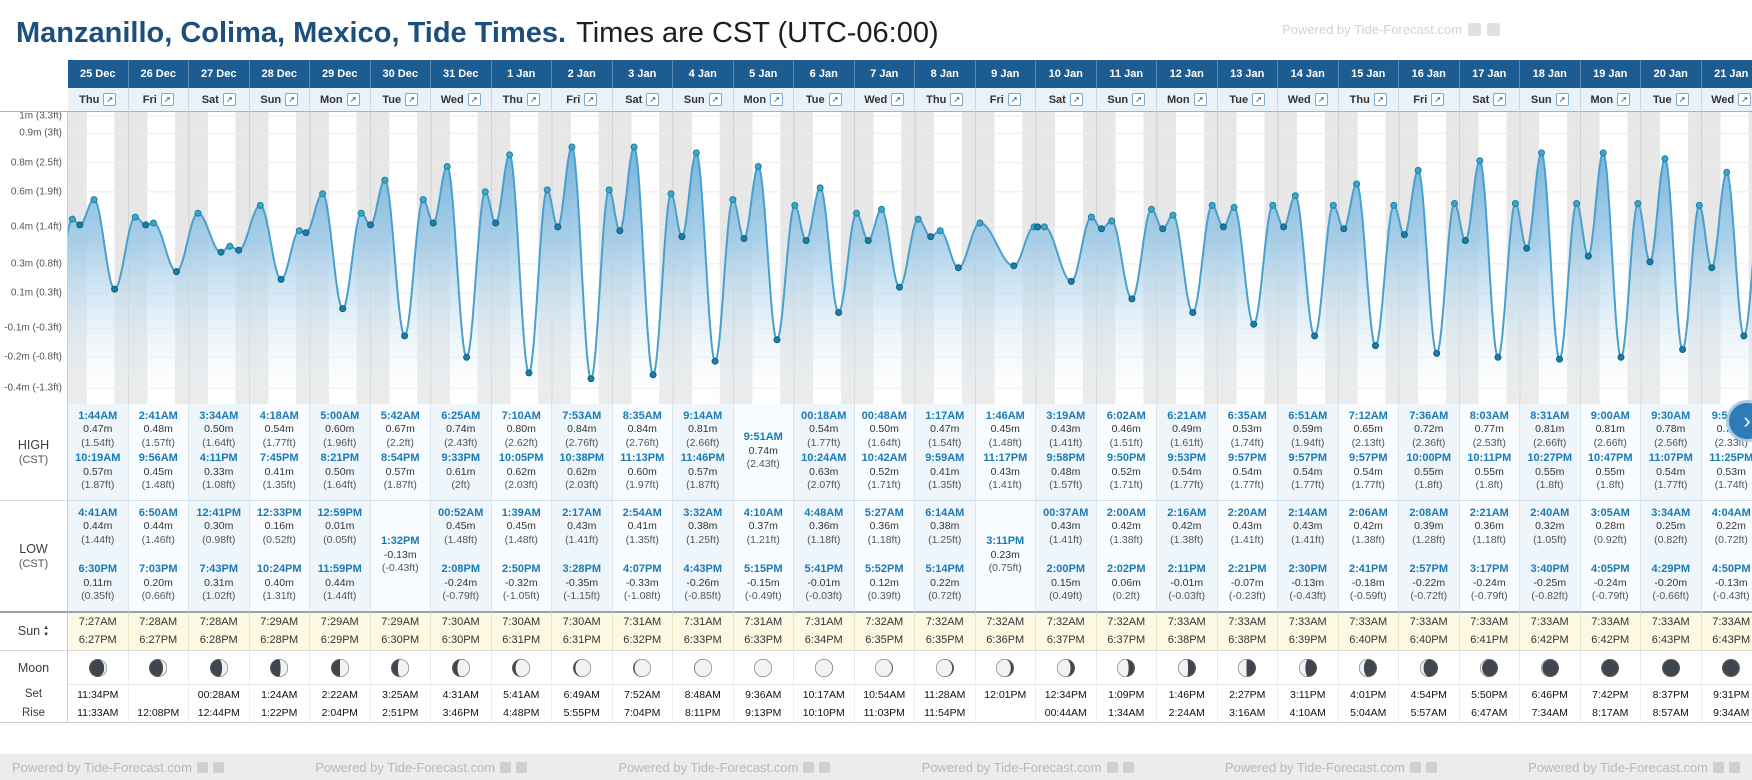  Describe the element at coordinates (339, 639) in the screenshot. I see `sunset-time: 6:29PM` at that location.